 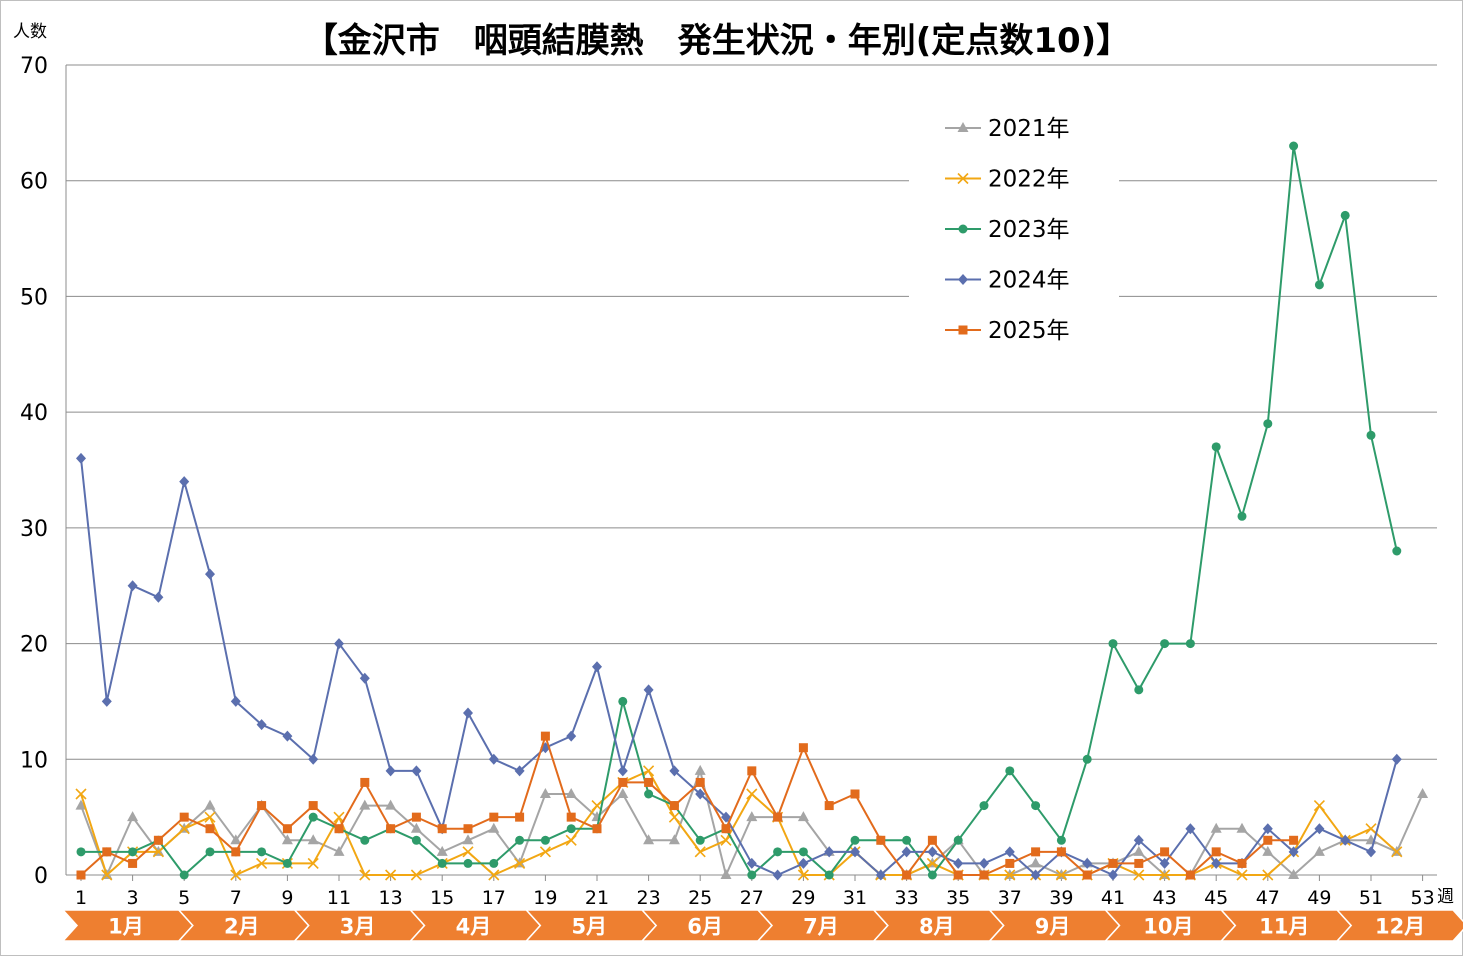 I want to click on month-label: 7月, so click(x=821, y=927).